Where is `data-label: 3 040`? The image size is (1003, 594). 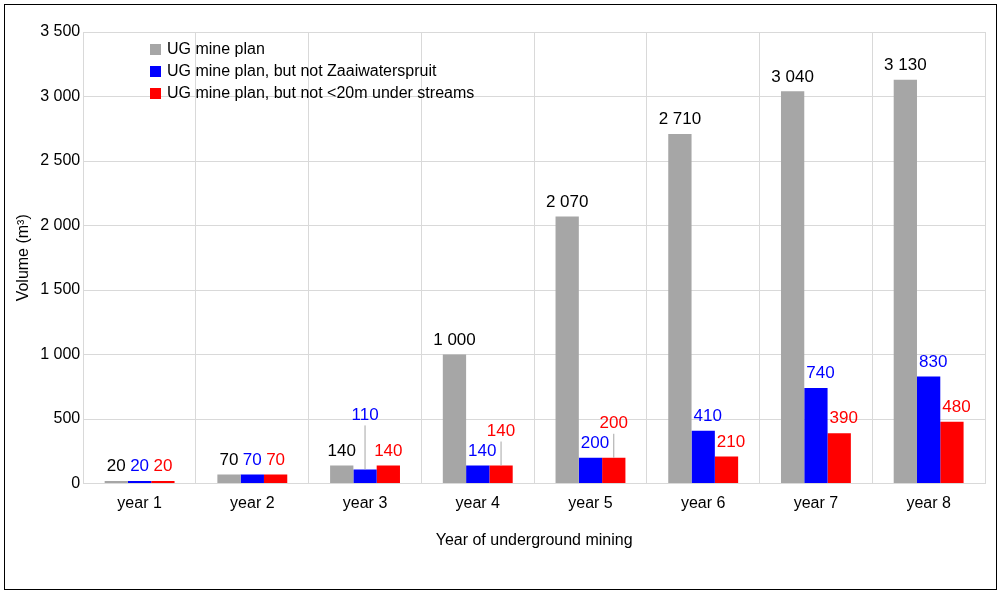
data-label: 3 040 is located at coordinates (792, 76).